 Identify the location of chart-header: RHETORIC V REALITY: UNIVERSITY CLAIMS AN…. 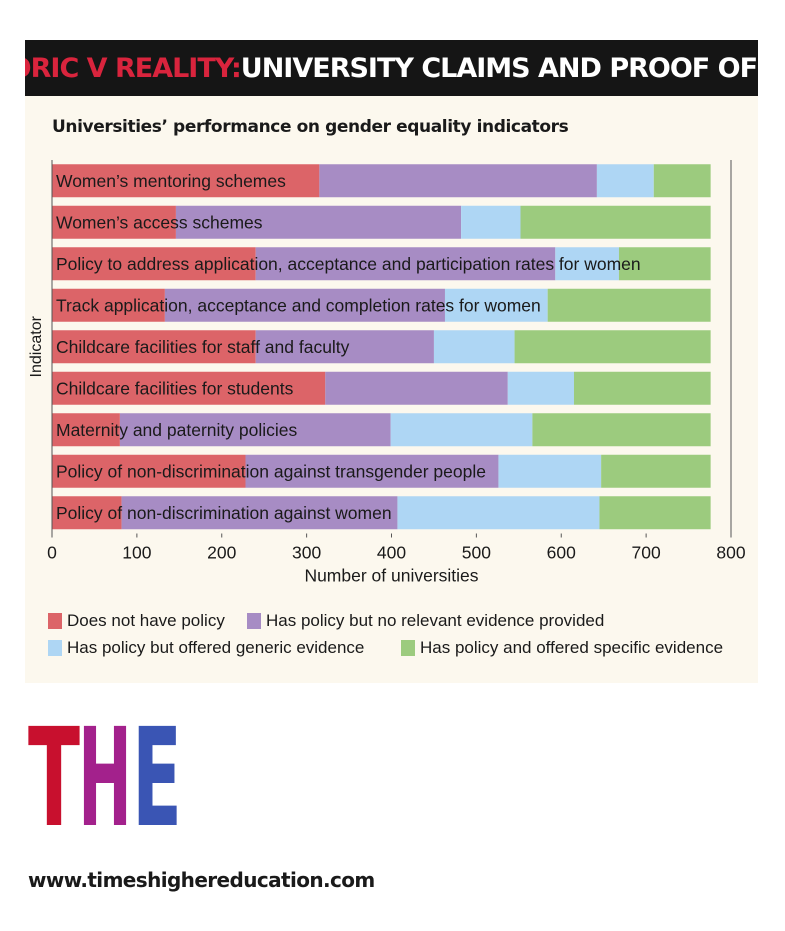
(391, 68).